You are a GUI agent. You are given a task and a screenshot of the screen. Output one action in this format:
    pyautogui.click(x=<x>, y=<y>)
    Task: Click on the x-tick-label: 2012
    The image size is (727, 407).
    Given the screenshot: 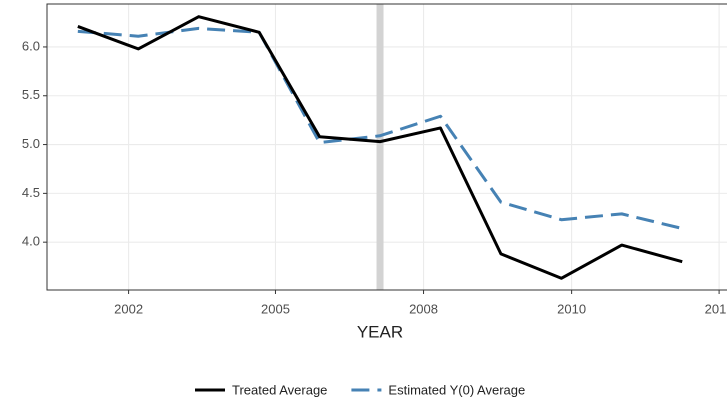 What is the action you would take?
    pyautogui.click(x=716, y=308)
    